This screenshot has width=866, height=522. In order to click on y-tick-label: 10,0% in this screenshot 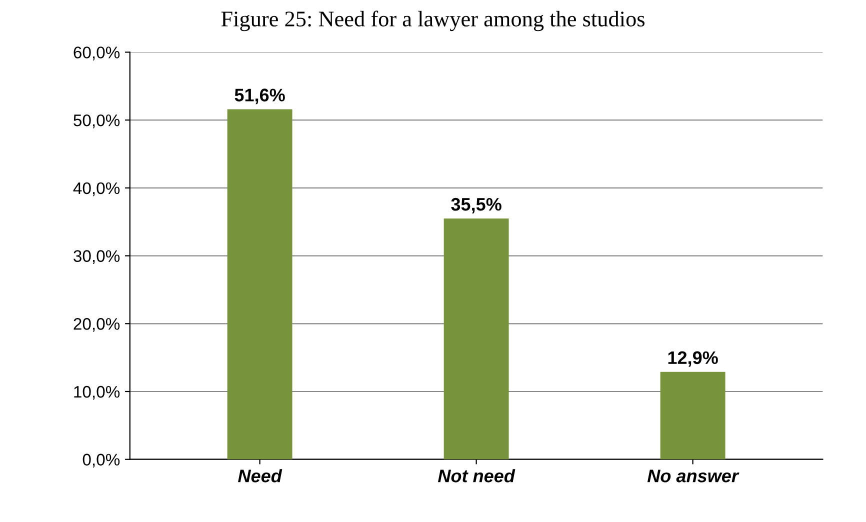, I will do `click(97, 393)`.